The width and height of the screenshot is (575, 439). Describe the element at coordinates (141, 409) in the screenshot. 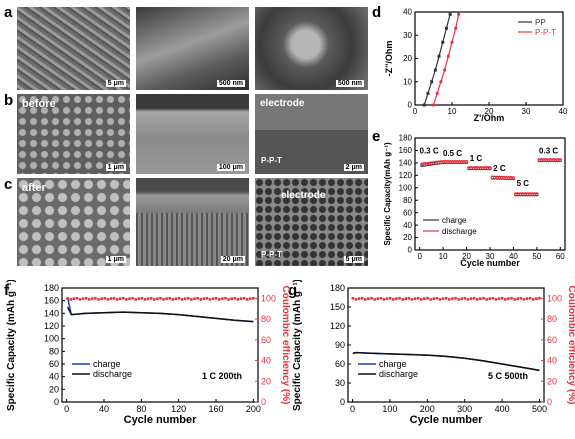

I see `x-tick-label: 80` at that location.